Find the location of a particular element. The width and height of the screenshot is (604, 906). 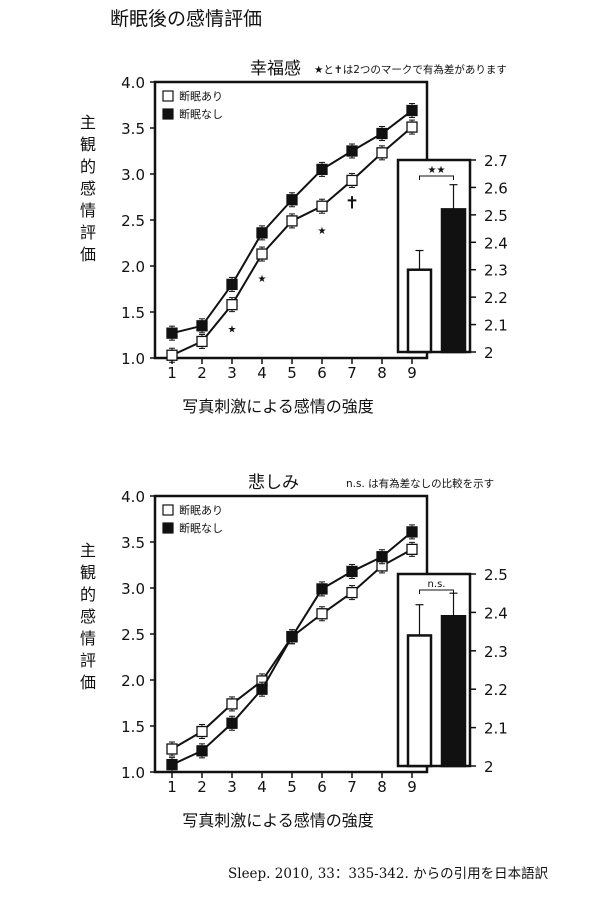

chart-title: 幸福感 is located at coordinates (275, 69).